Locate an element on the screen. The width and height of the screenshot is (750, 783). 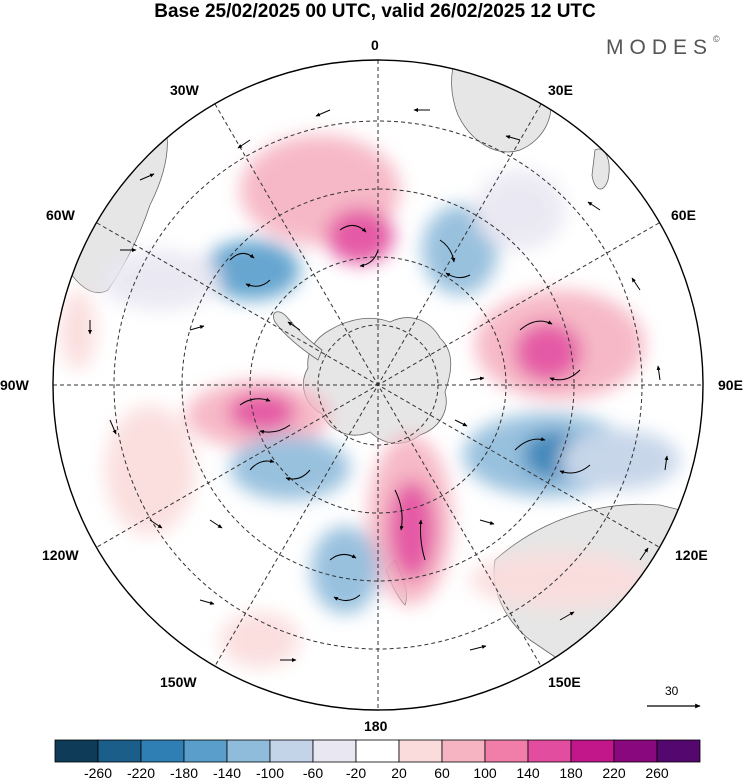
lon-label-30w: 30W is located at coordinates (184, 90).